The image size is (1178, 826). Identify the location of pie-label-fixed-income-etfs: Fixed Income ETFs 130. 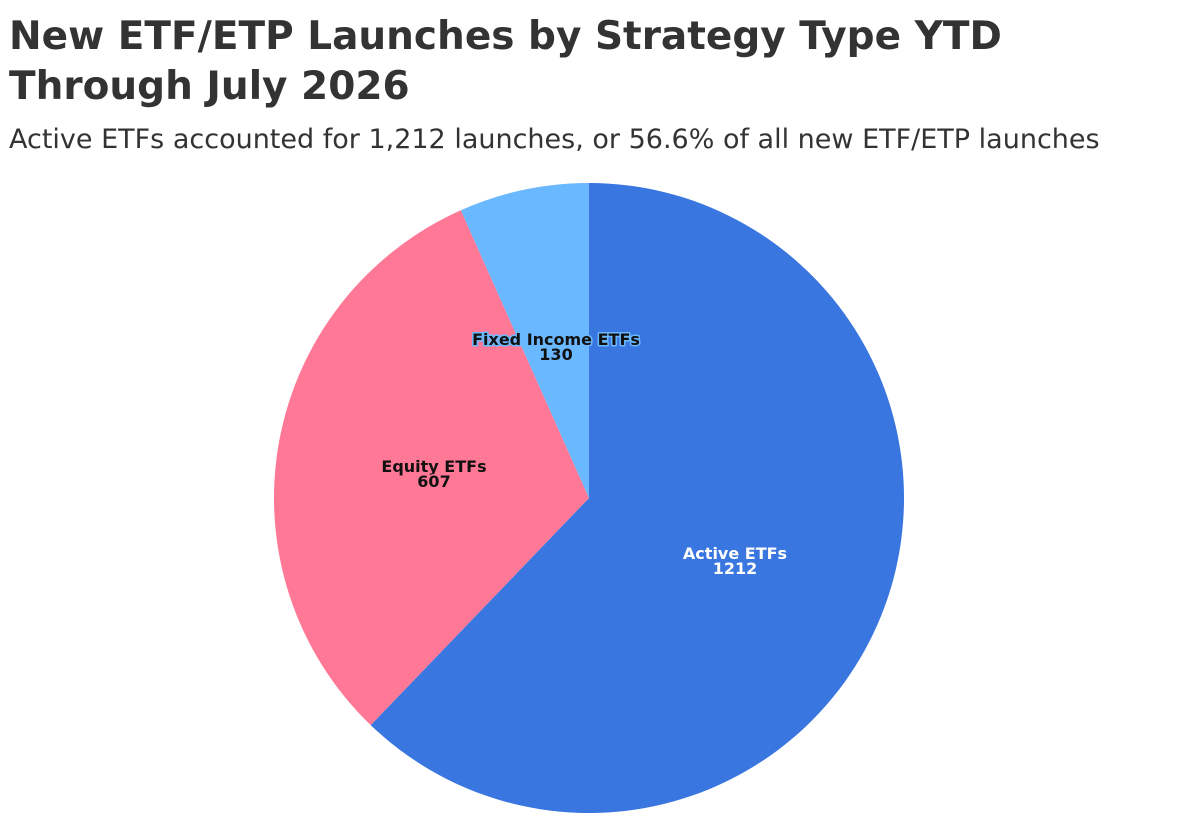
(556, 347).